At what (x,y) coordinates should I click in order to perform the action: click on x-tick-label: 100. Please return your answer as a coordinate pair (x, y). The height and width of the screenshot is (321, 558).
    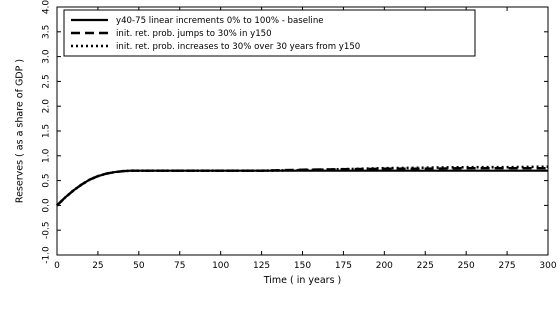
    Looking at the image, I should click on (220, 266).